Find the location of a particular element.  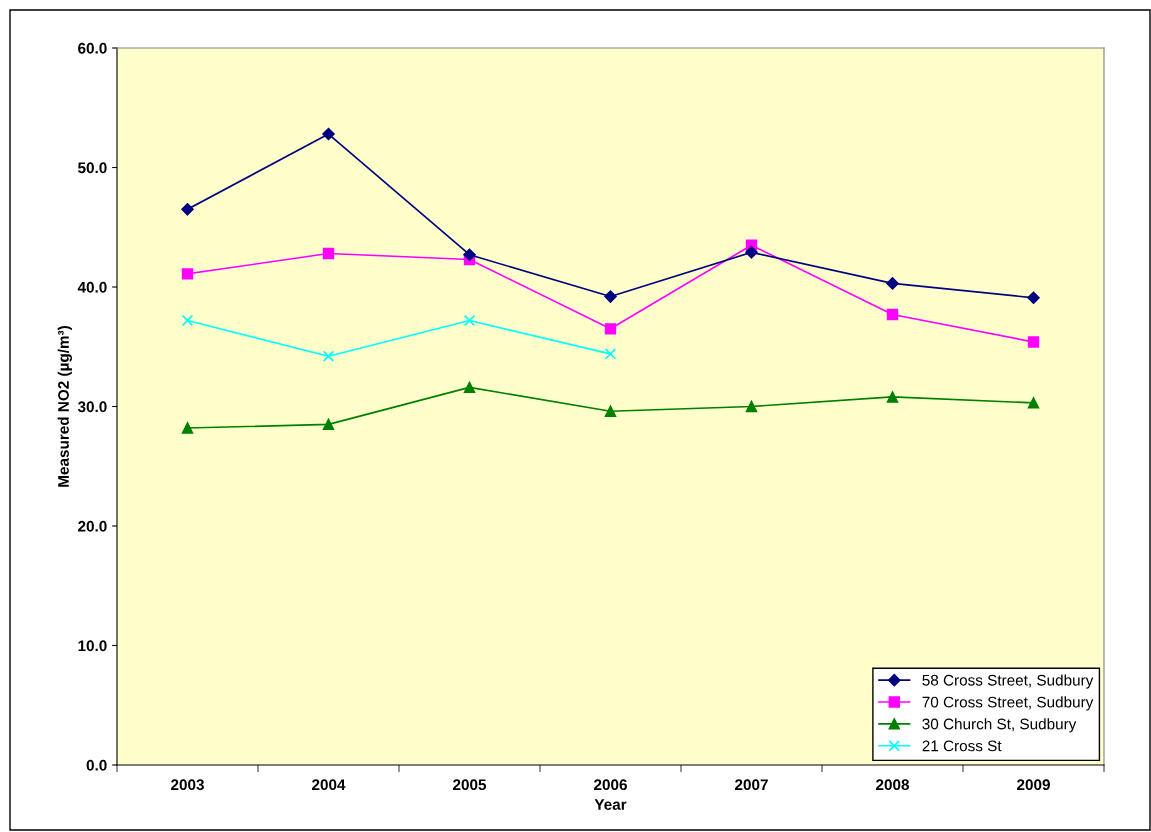

legend-label: 70 Cross Street, Sudbury is located at coordinates (1008, 703).